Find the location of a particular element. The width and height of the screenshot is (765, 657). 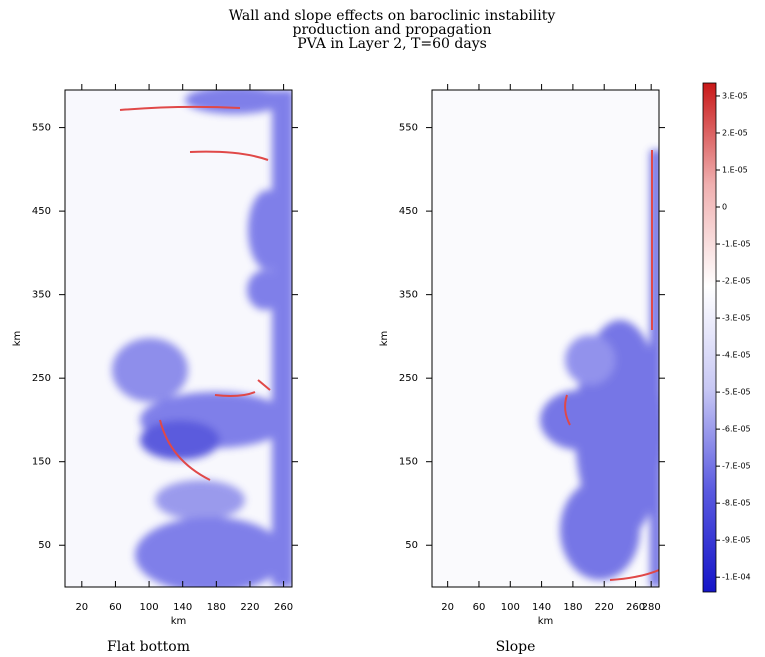

colorbar-label: -1.E-05 is located at coordinates (736, 244).